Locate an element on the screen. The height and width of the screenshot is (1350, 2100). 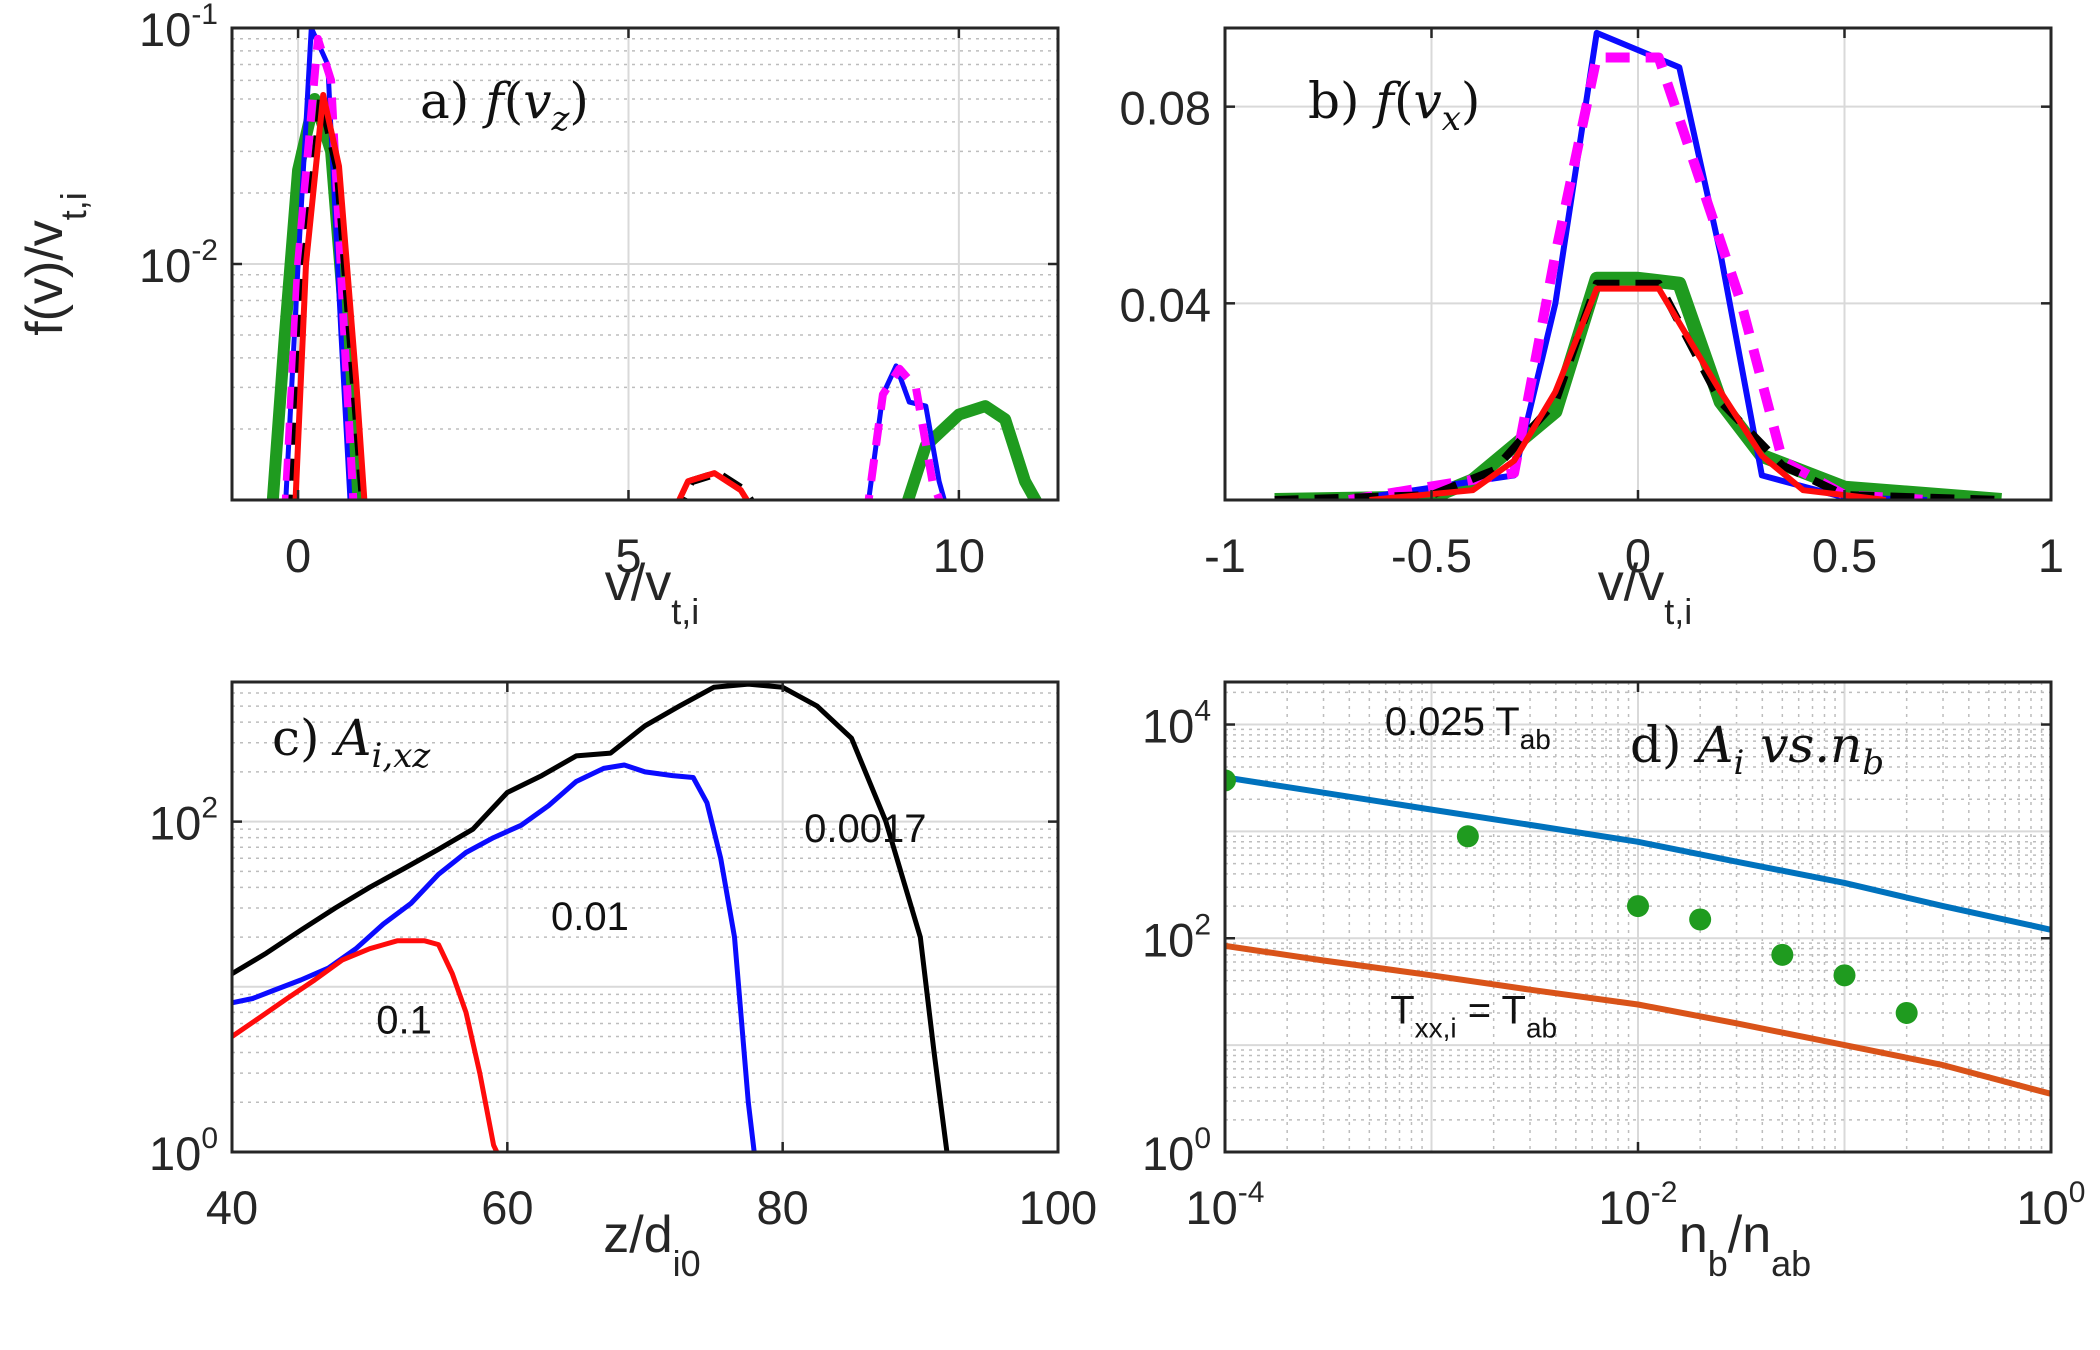
x-tick-label-0: -1 is located at coordinates (1225, 555).